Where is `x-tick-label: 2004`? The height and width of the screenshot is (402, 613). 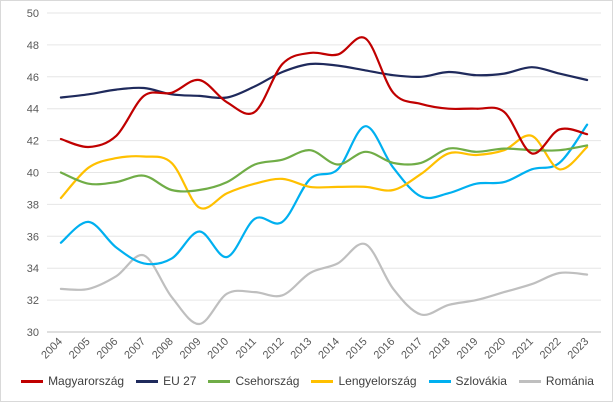 x-tick-label: 2004 is located at coordinates (52, 349).